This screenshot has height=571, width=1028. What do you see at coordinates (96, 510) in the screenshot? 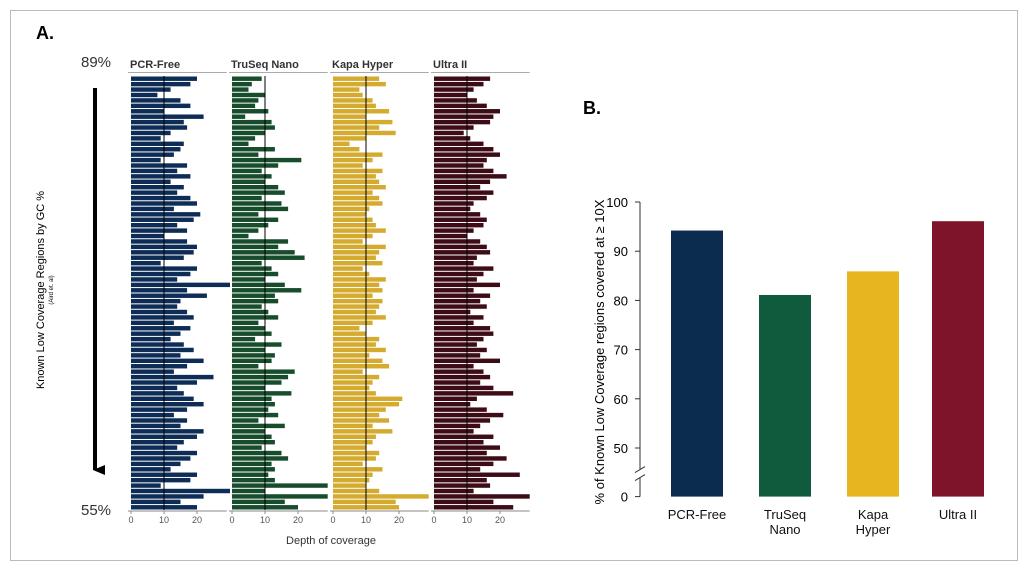
I see `y-bottom-label: 55%` at bounding box center [96, 510].